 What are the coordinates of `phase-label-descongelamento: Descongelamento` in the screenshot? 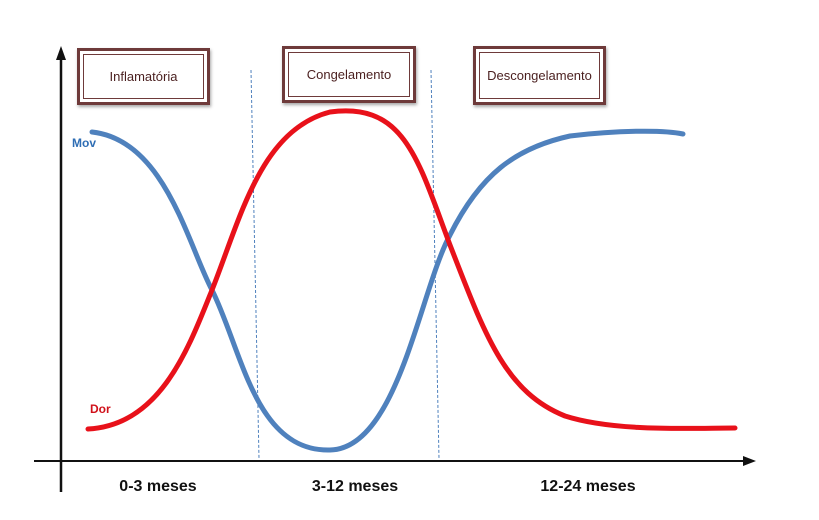 It's located at (539, 75).